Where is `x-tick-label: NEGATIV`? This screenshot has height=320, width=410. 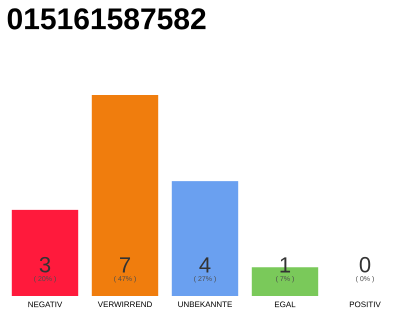
x-tick-label: NEGATIV is located at coordinates (45, 305).